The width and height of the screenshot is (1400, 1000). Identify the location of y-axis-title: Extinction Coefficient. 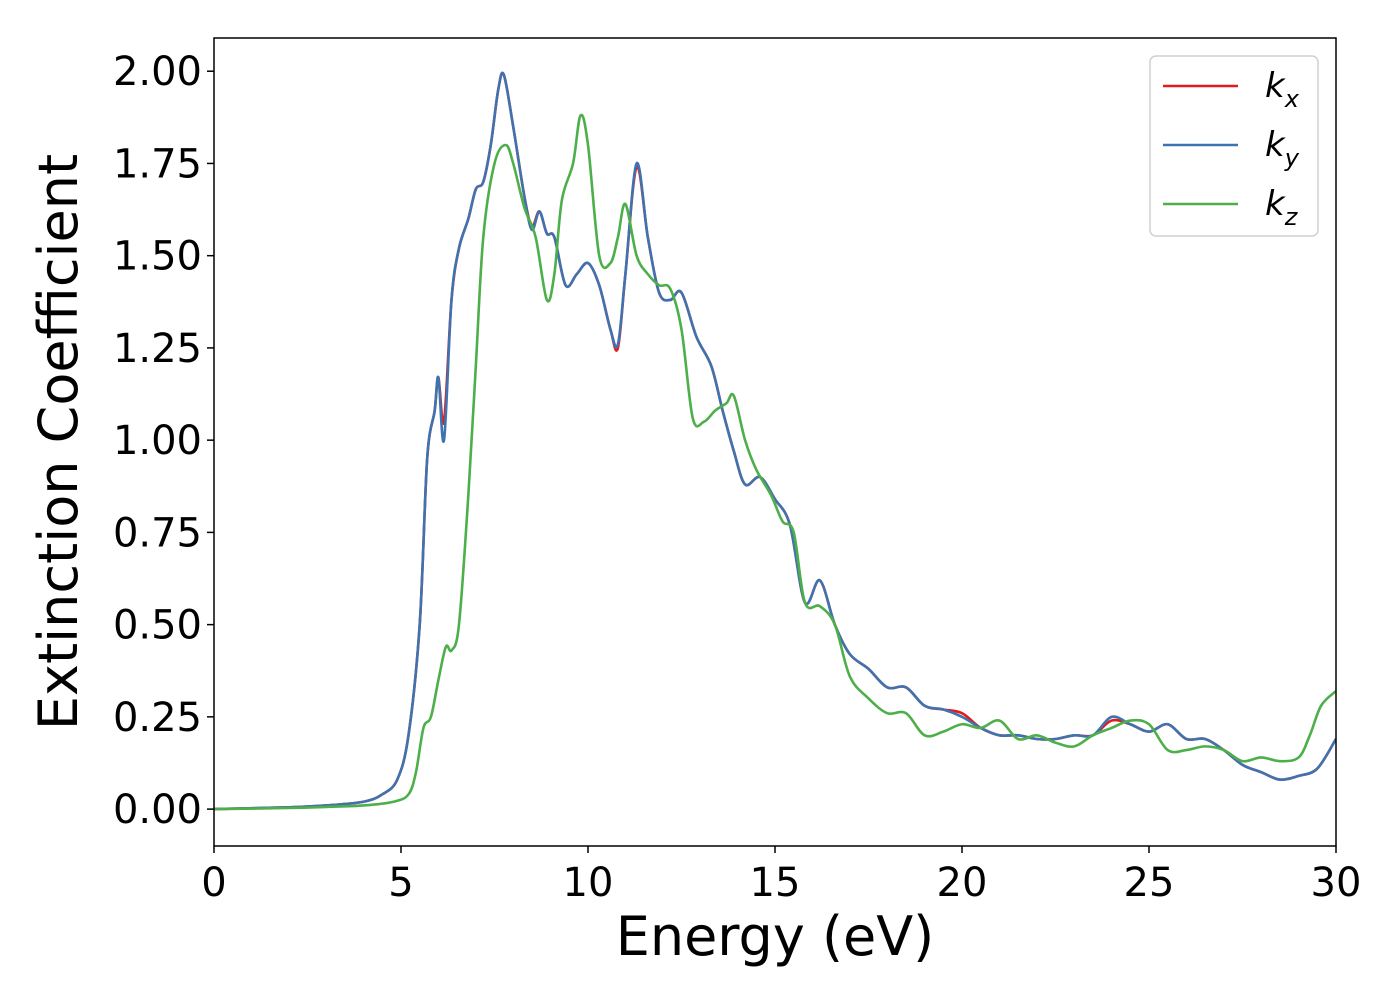
(58, 442).